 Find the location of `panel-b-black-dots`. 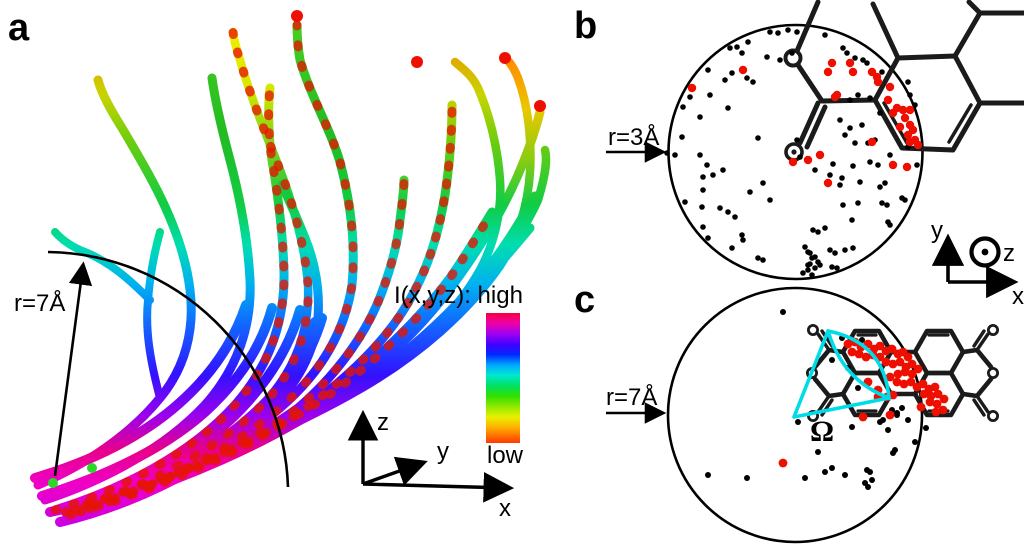

panel-b-black-dots is located at coordinates (792, 152).